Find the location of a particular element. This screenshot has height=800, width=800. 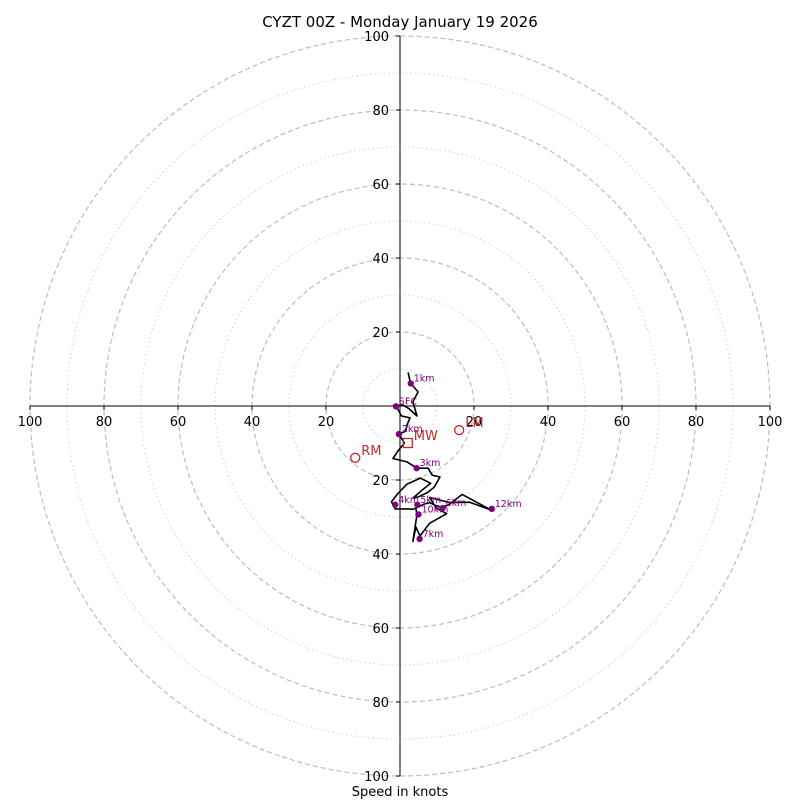

storm-motion-lm-marker is located at coordinates (459, 430).